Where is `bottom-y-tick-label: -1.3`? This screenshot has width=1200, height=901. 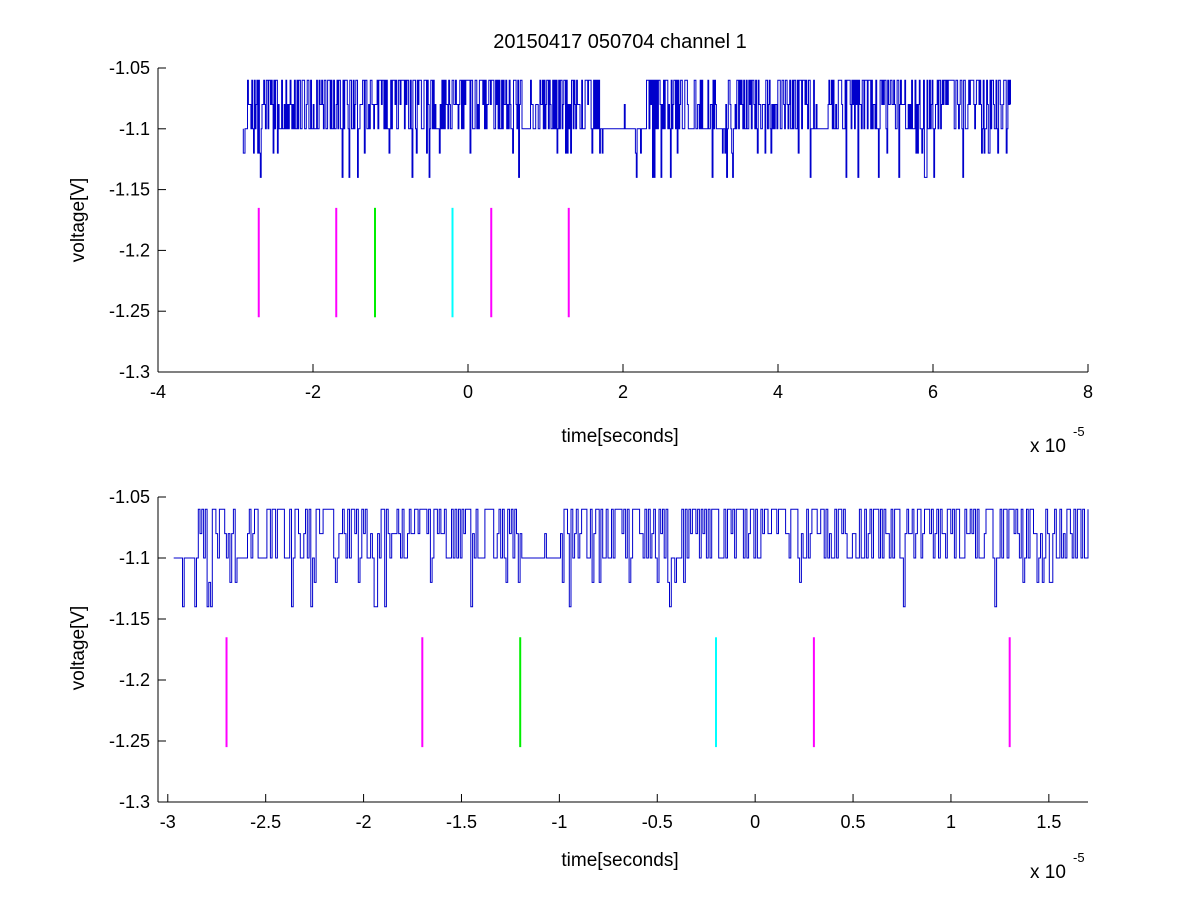 bottom-y-tick-label: -1.3 is located at coordinates (134, 802).